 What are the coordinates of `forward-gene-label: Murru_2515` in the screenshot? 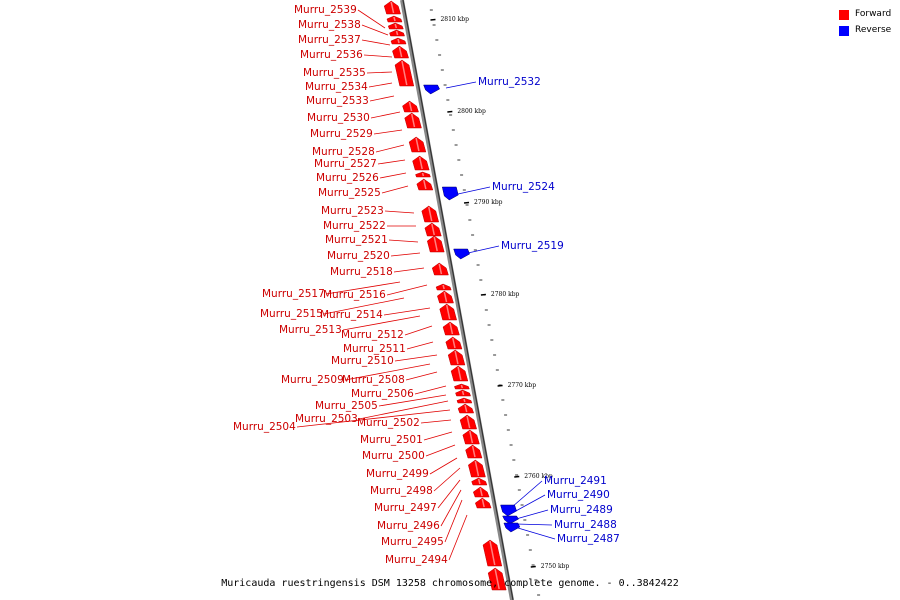 It's located at (291, 314).